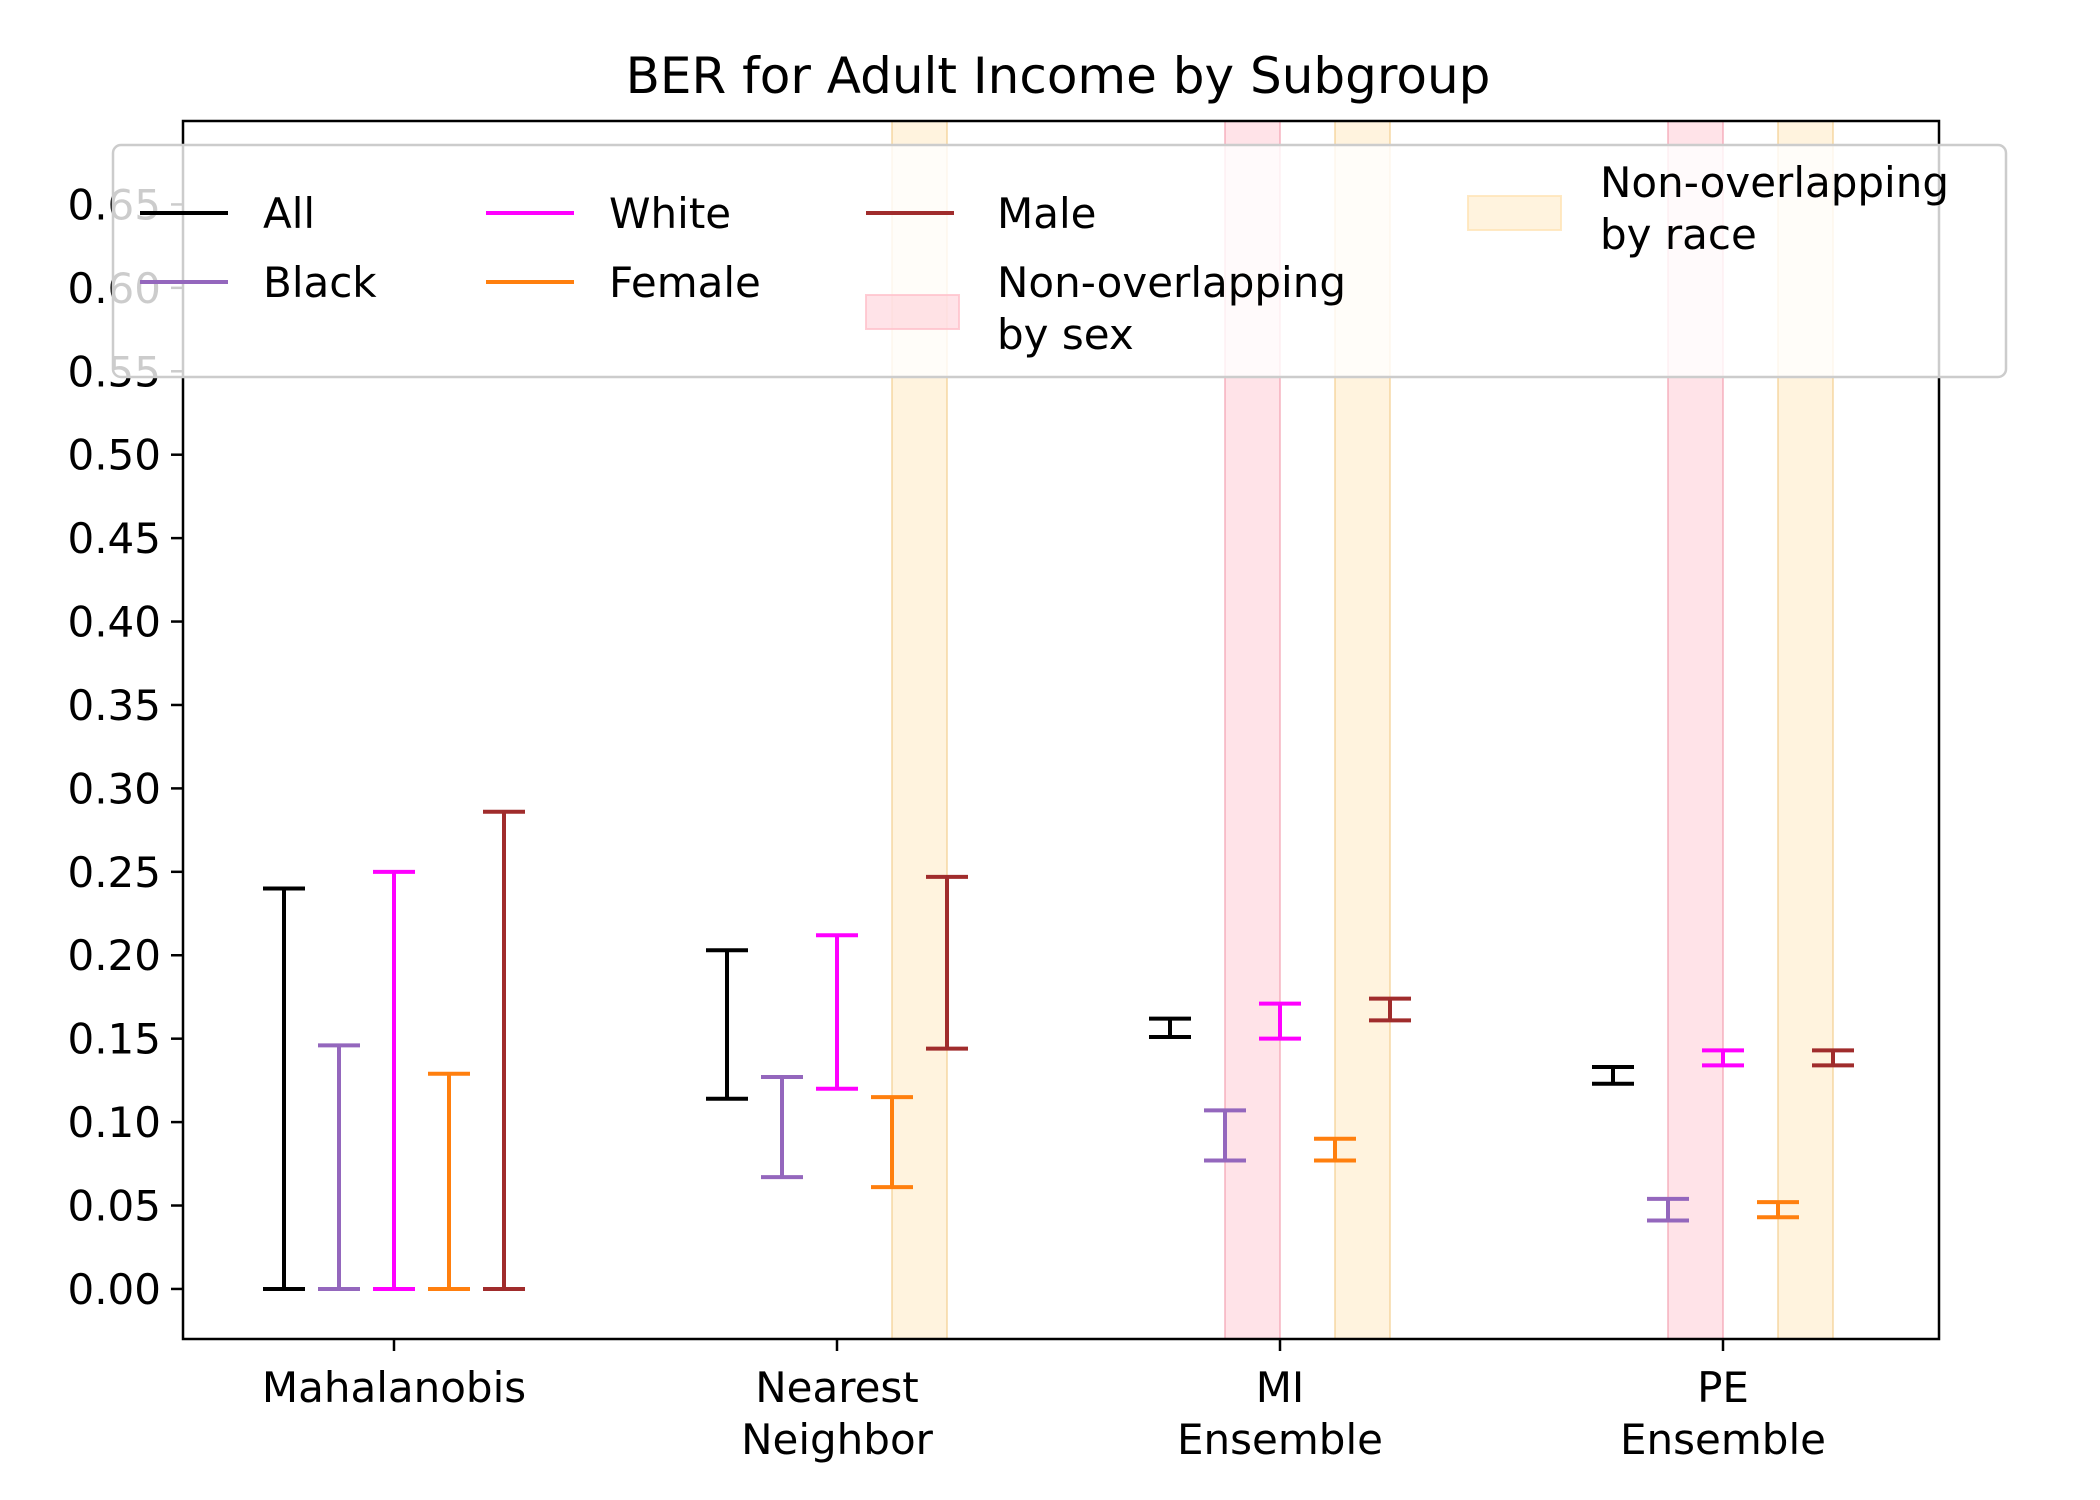 The height and width of the screenshot is (1500, 2100). I want to click on y-tick-label: 0.10, so click(114, 1122).